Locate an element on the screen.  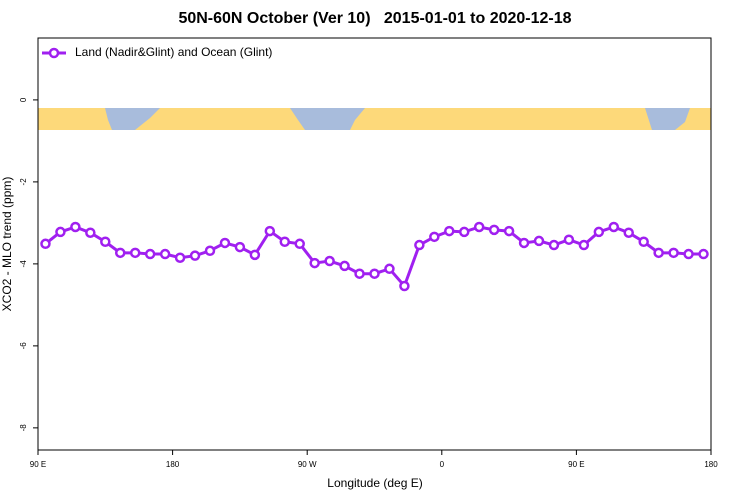
y-tick-label: -8 is located at coordinates (23, 428).